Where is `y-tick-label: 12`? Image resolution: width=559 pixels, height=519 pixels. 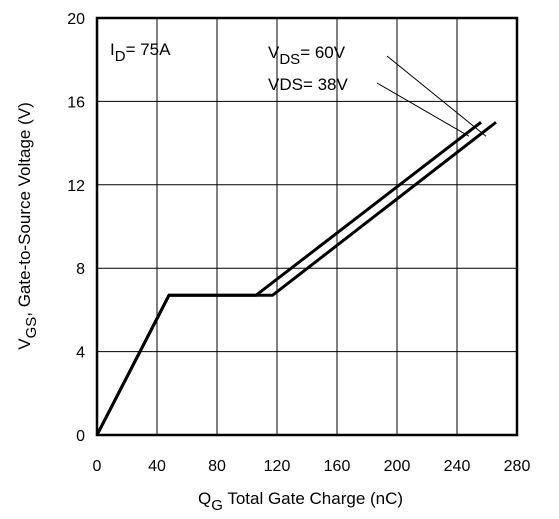
y-tick-label: 12 is located at coordinates (76, 186).